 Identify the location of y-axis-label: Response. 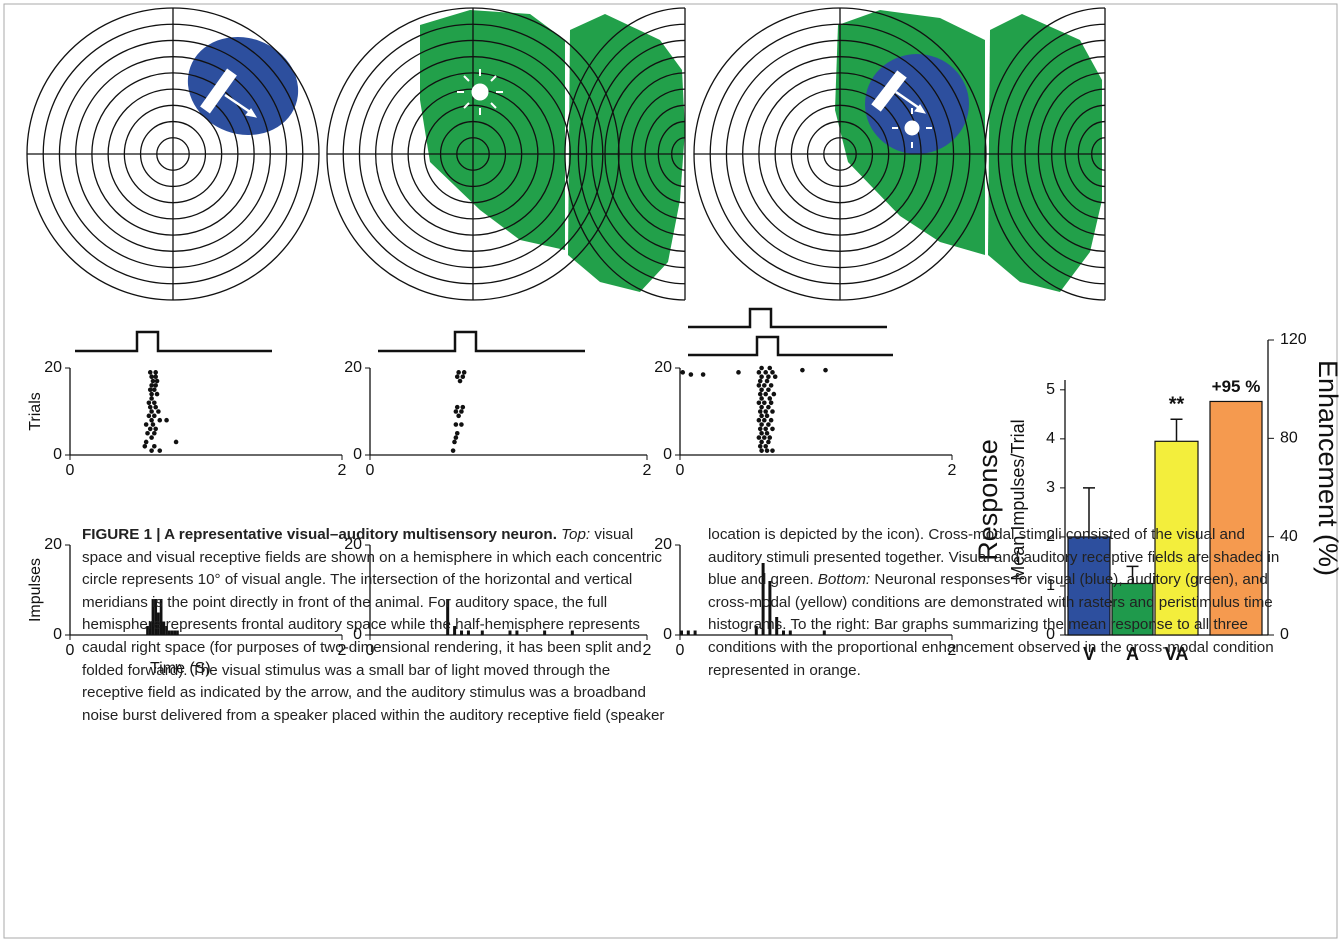
(988, 500).